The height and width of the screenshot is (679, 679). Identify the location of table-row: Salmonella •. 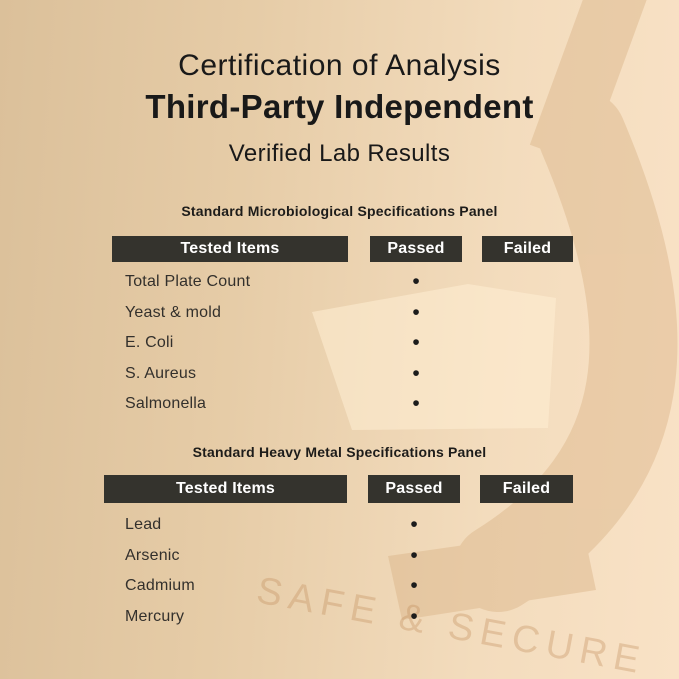
(342, 404).